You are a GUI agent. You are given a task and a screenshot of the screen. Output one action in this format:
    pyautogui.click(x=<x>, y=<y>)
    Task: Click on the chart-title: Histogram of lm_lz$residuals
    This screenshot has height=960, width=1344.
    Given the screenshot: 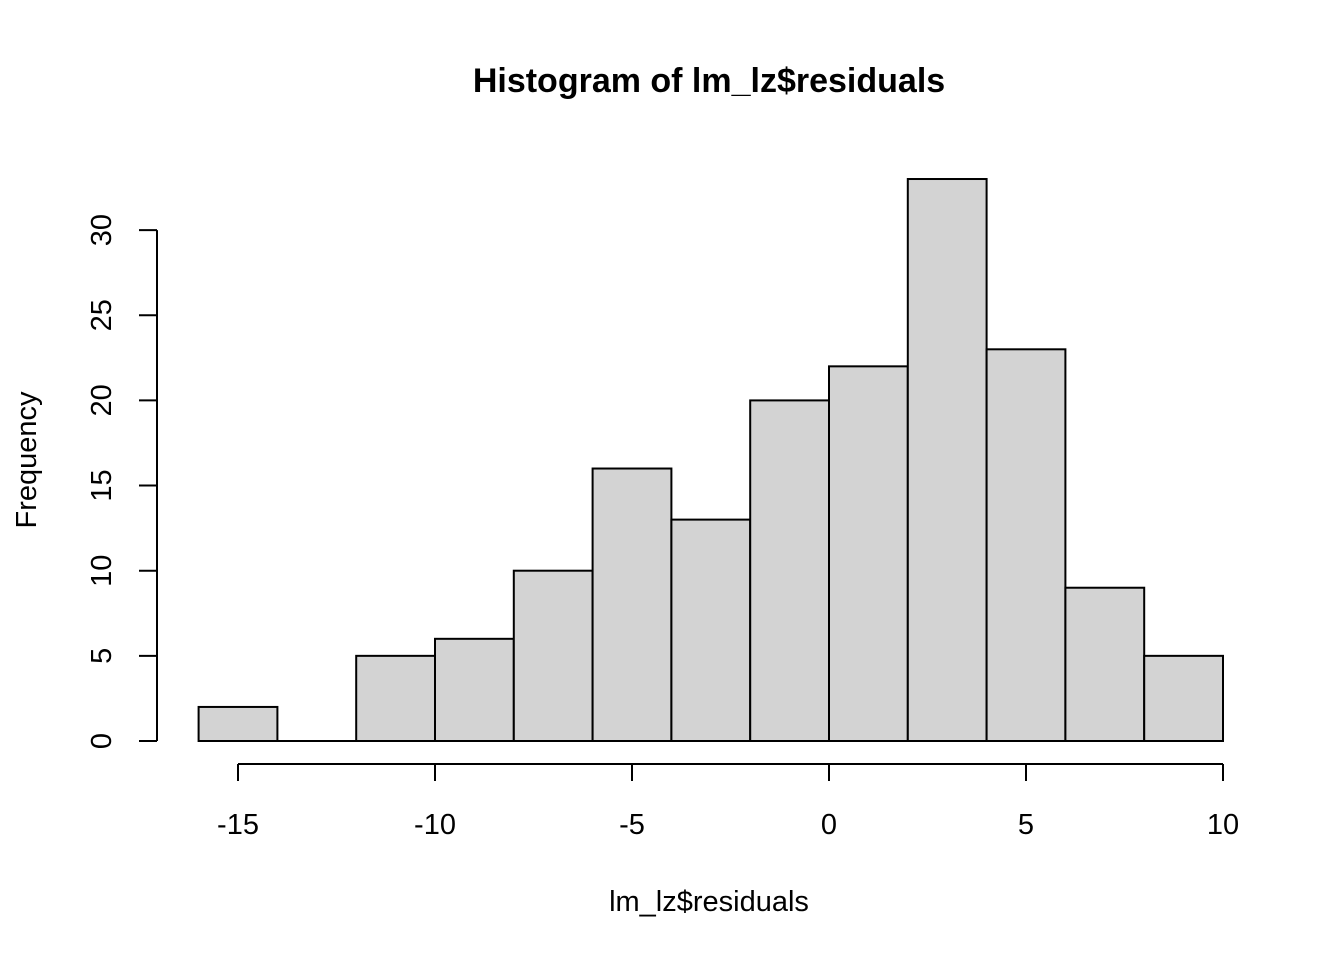 What is the action you would take?
    pyautogui.click(x=709, y=81)
    